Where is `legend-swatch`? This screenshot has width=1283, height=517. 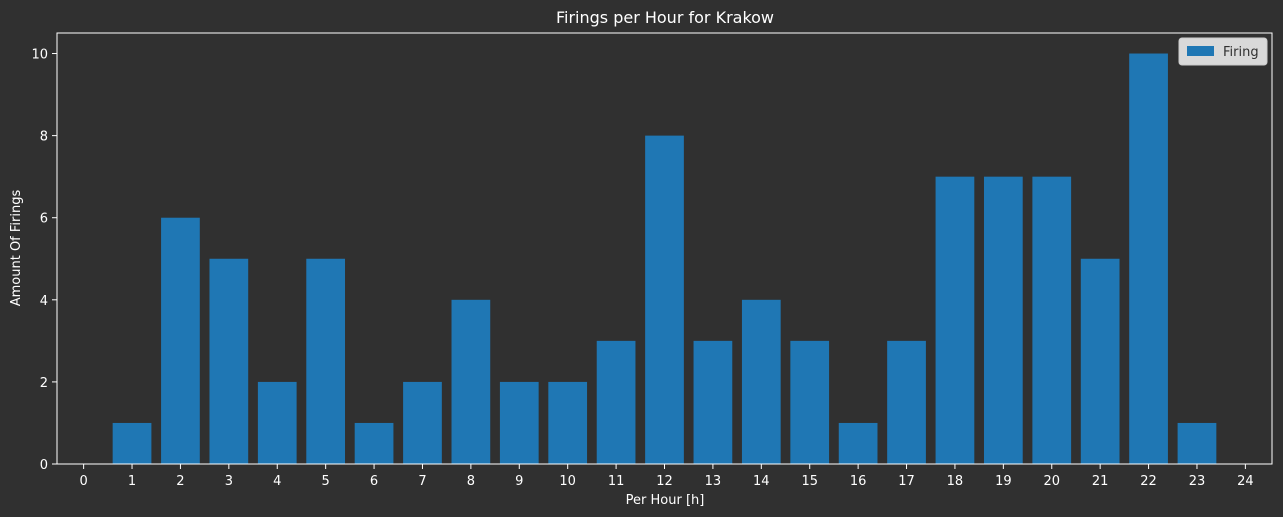 legend-swatch is located at coordinates (1200, 51).